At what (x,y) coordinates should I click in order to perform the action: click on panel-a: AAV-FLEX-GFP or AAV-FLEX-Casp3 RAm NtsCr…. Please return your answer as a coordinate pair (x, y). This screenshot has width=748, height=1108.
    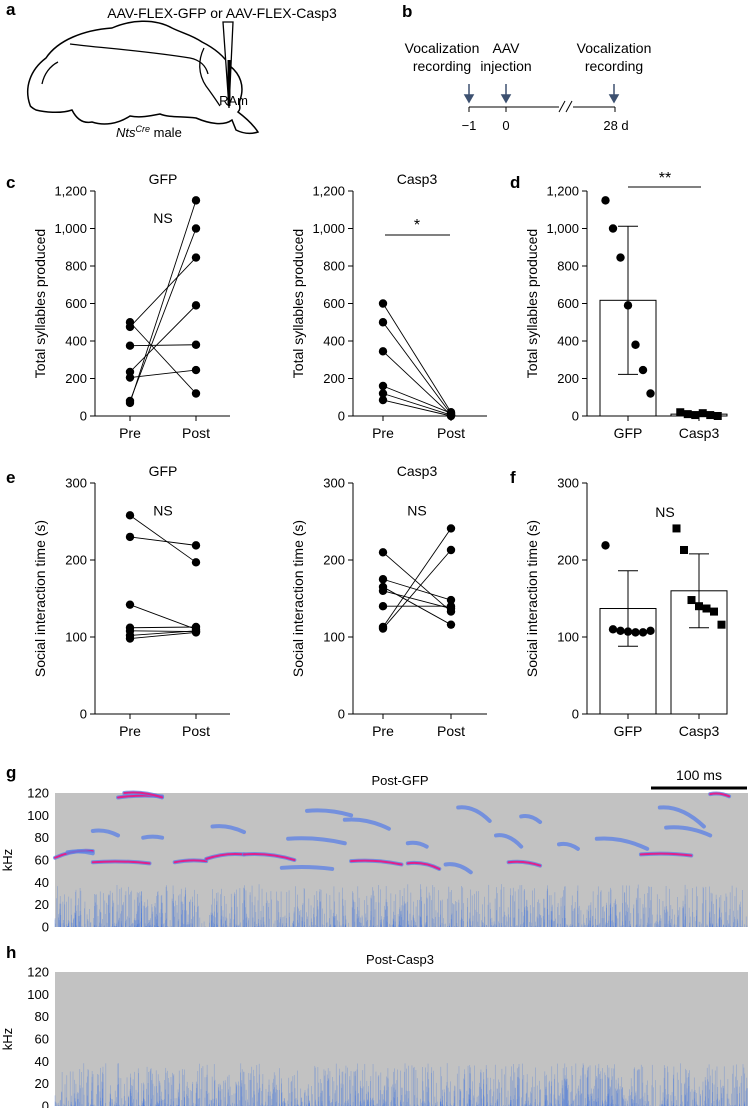
    Looking at the image, I should click on (181, 72).